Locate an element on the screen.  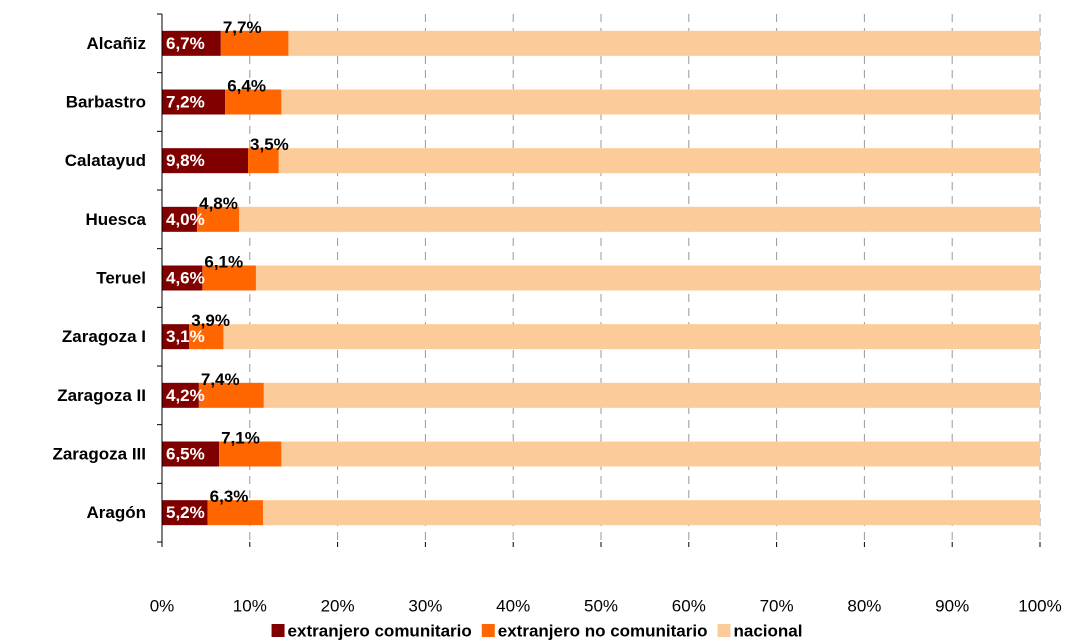
y-tick-label: Zaragoza III is located at coordinates (99, 453).